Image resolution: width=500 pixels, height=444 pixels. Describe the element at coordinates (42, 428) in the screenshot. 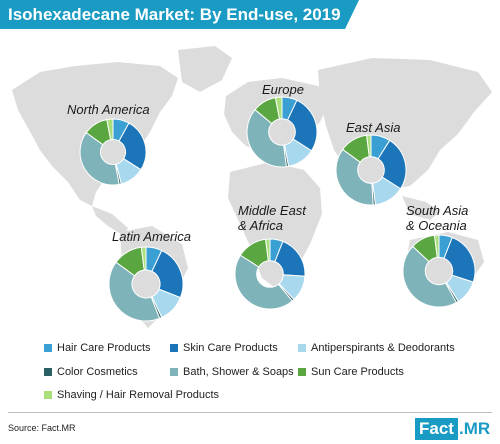

I see `source-note: Source: Fact.MR` at that location.